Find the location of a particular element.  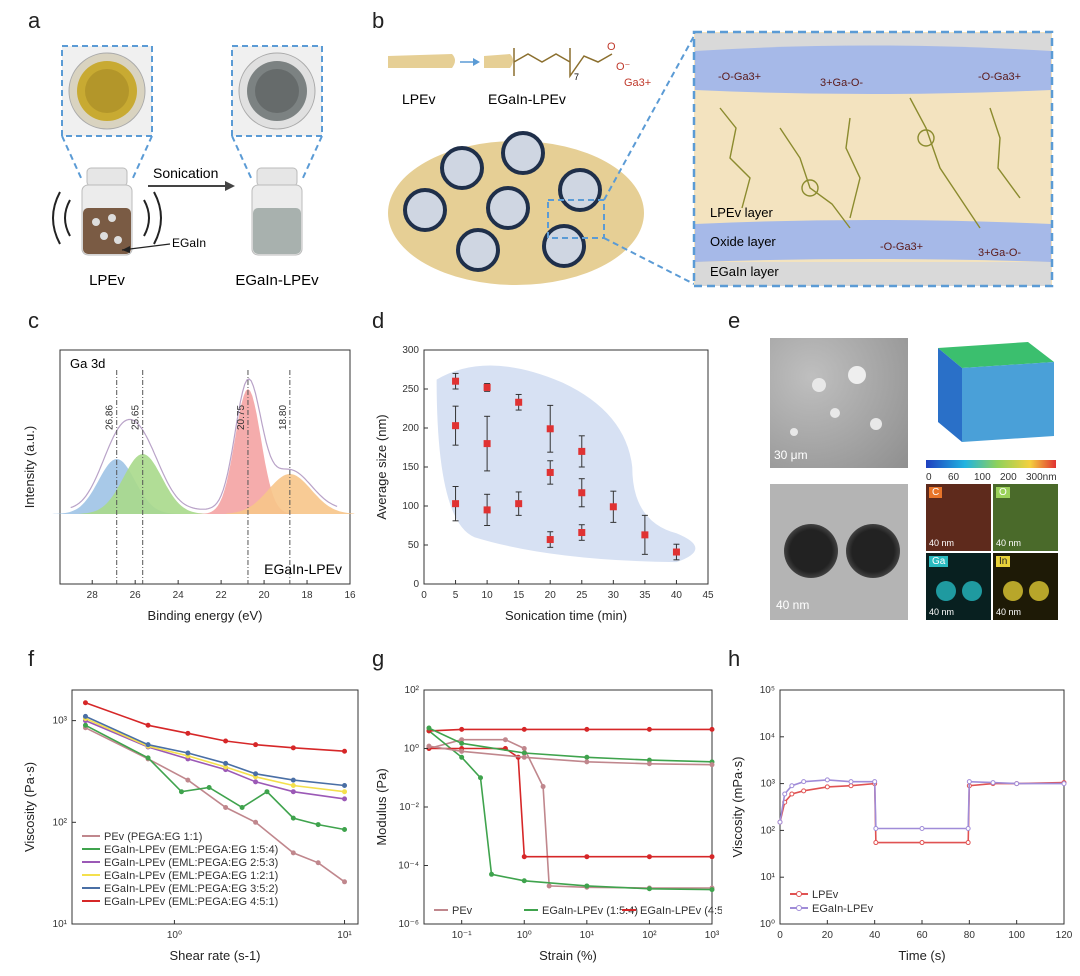

y-tick-label: 10⁻² is located at coordinates (409, 807).